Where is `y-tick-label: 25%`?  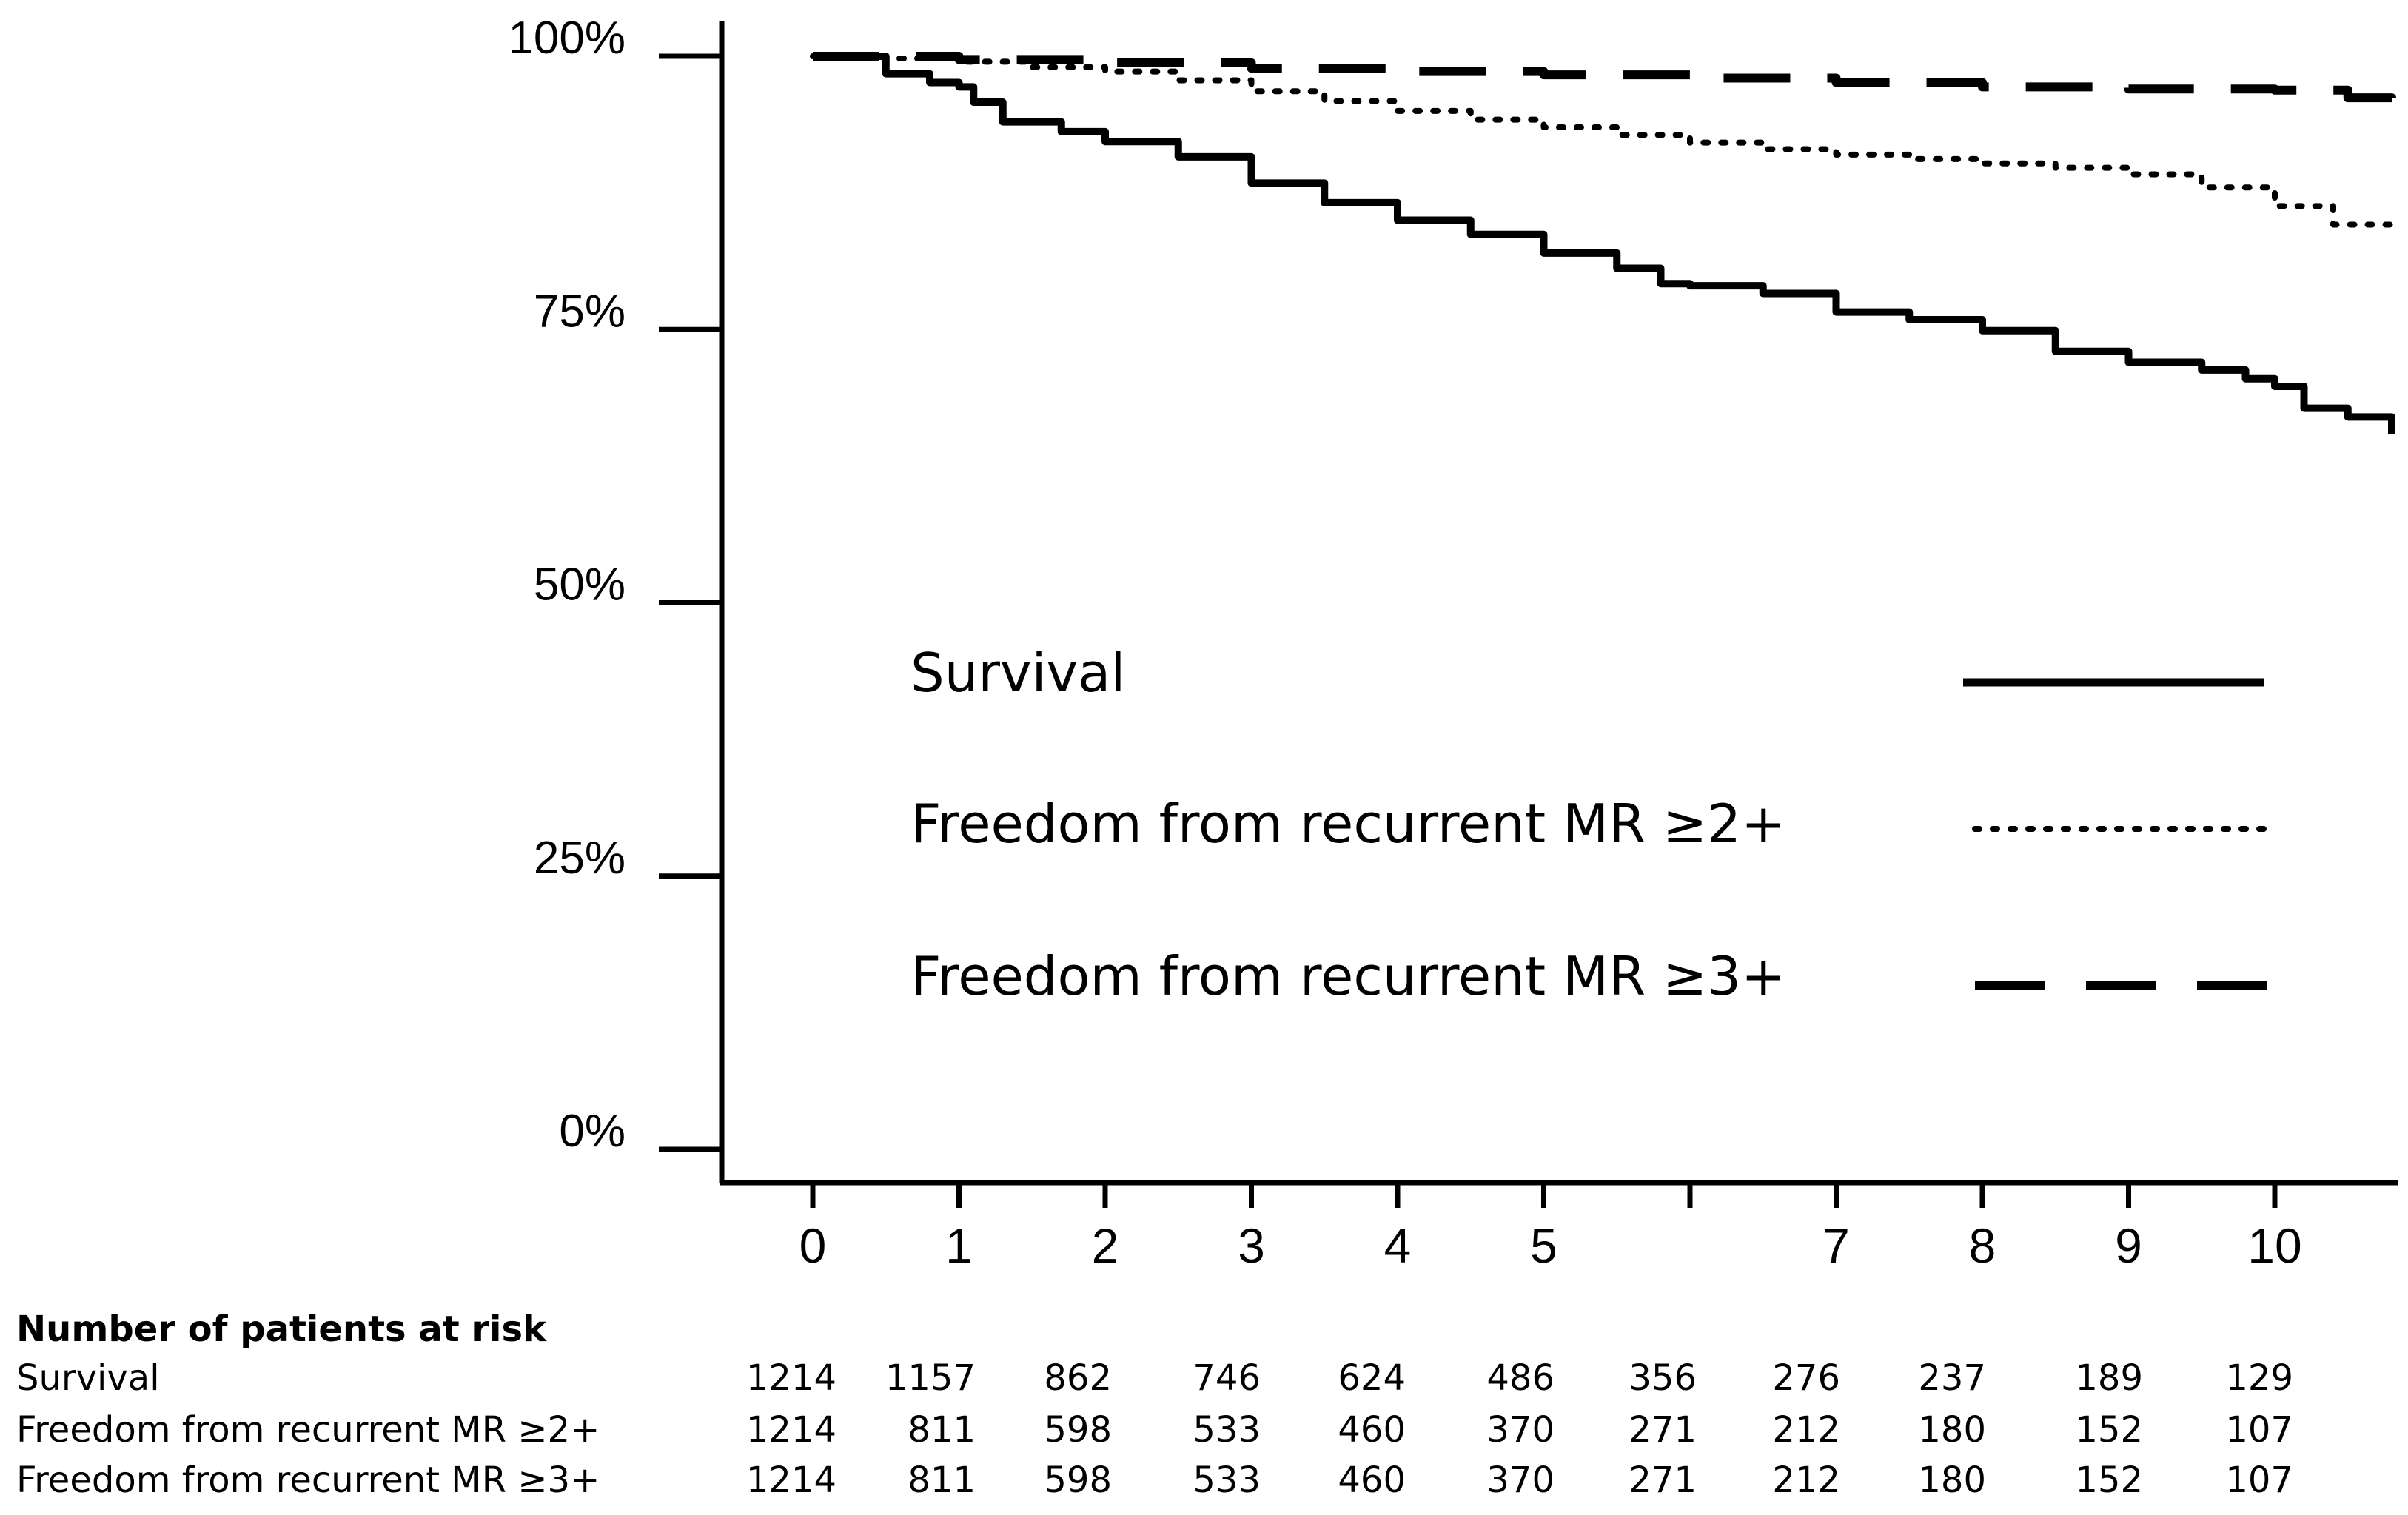 y-tick-label: 25% is located at coordinates (580, 858).